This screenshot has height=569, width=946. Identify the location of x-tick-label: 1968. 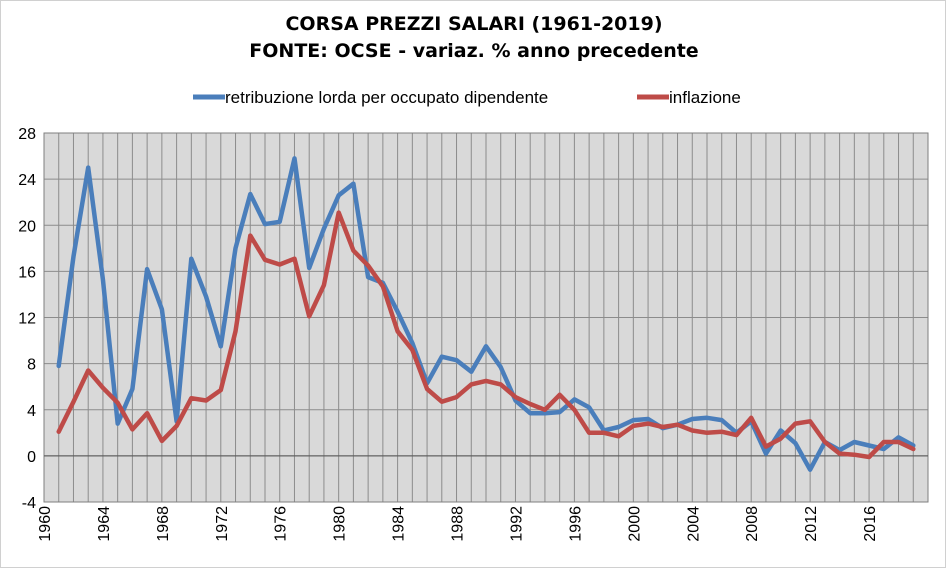
(163, 524).